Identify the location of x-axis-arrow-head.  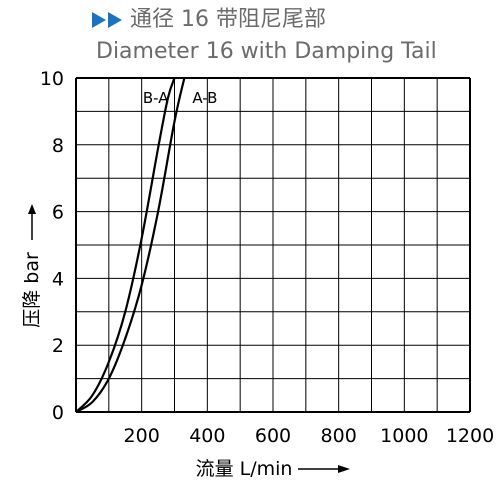
(344, 469).